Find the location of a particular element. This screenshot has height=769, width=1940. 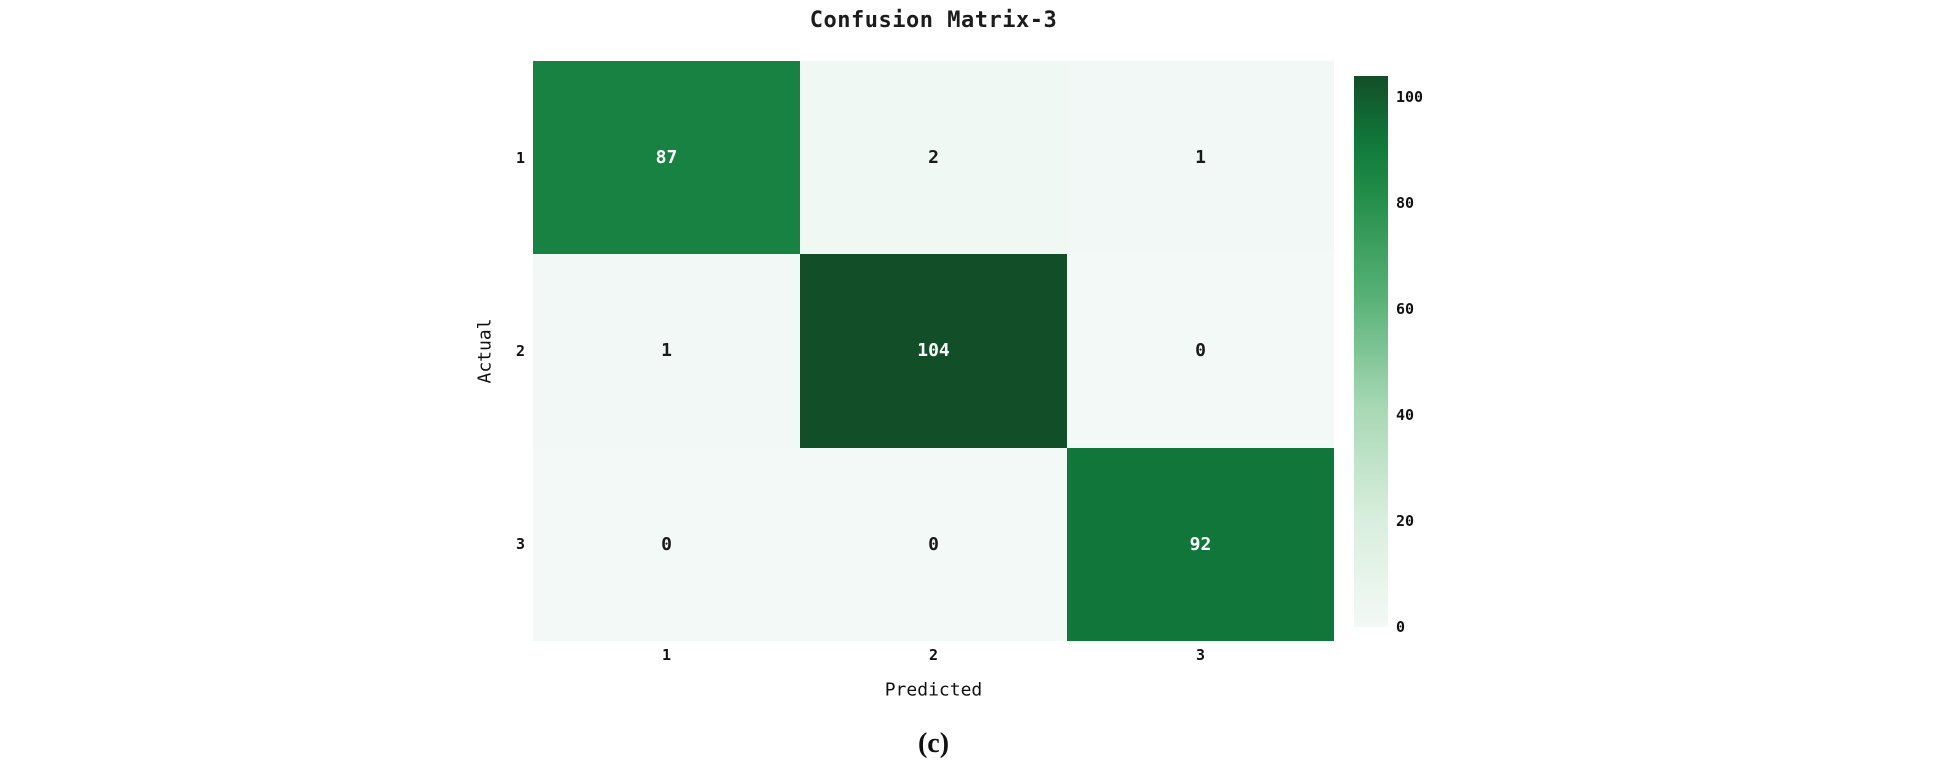

x-tick-2: 2 is located at coordinates (933, 655).